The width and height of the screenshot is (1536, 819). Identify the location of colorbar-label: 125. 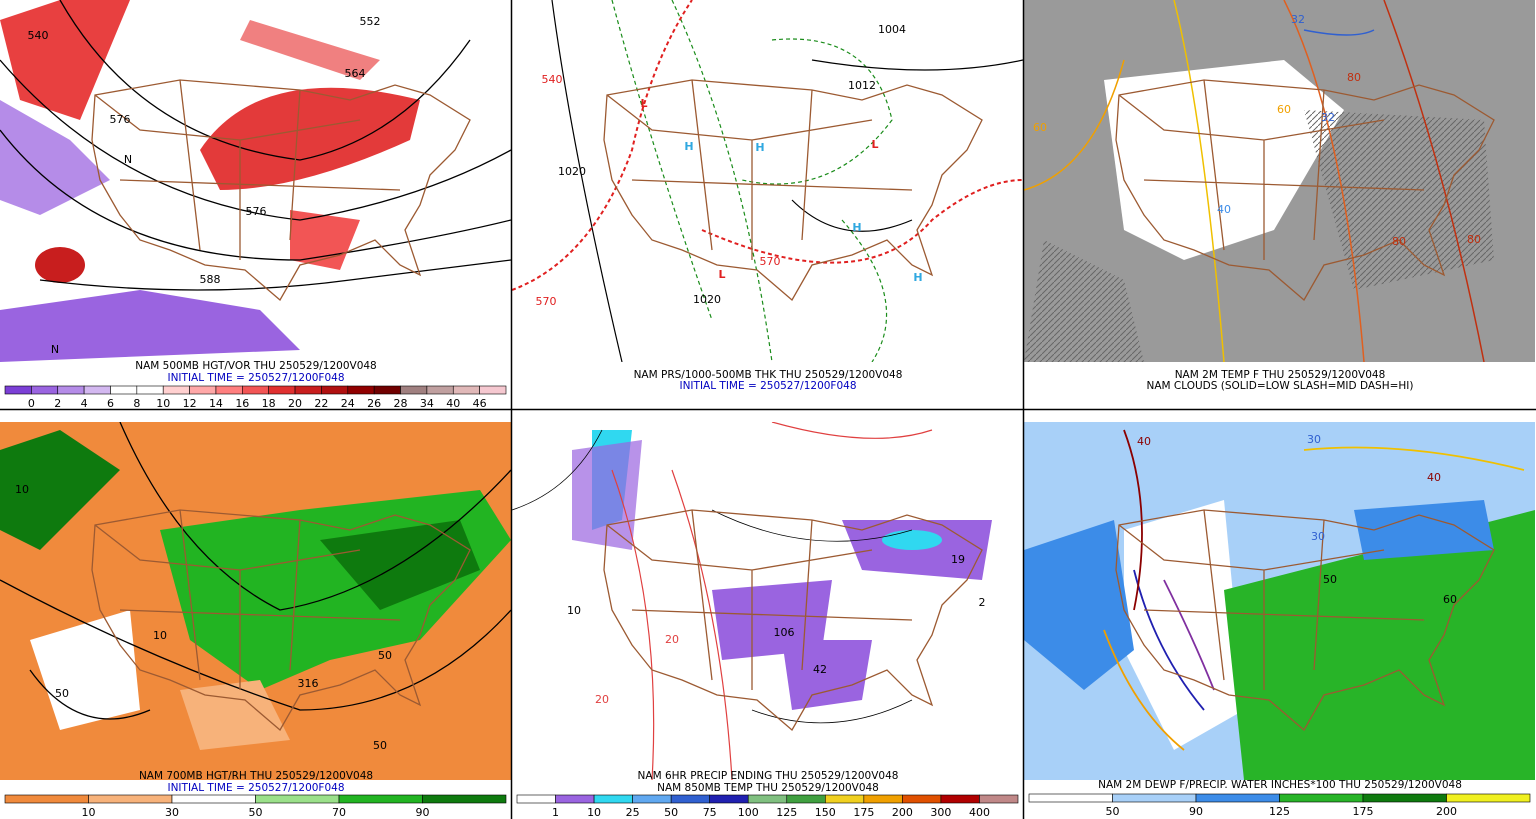
(786, 812).